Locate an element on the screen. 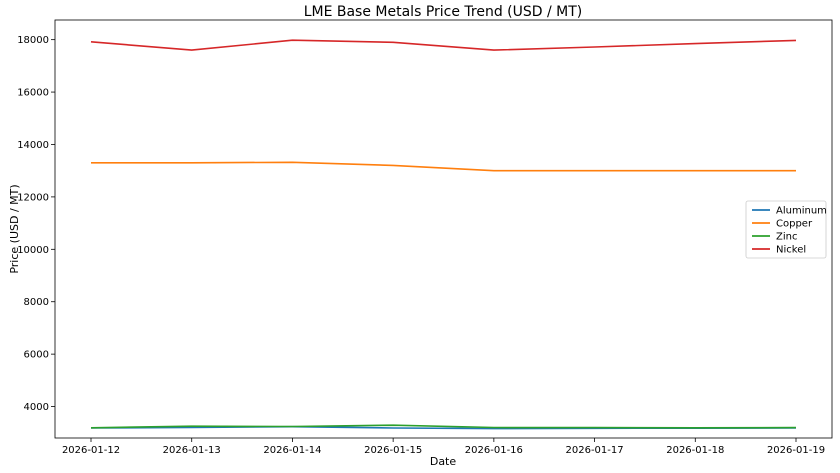 This screenshot has height=473, width=840. x-tick-label: 2026-01-17 is located at coordinates (595, 450).